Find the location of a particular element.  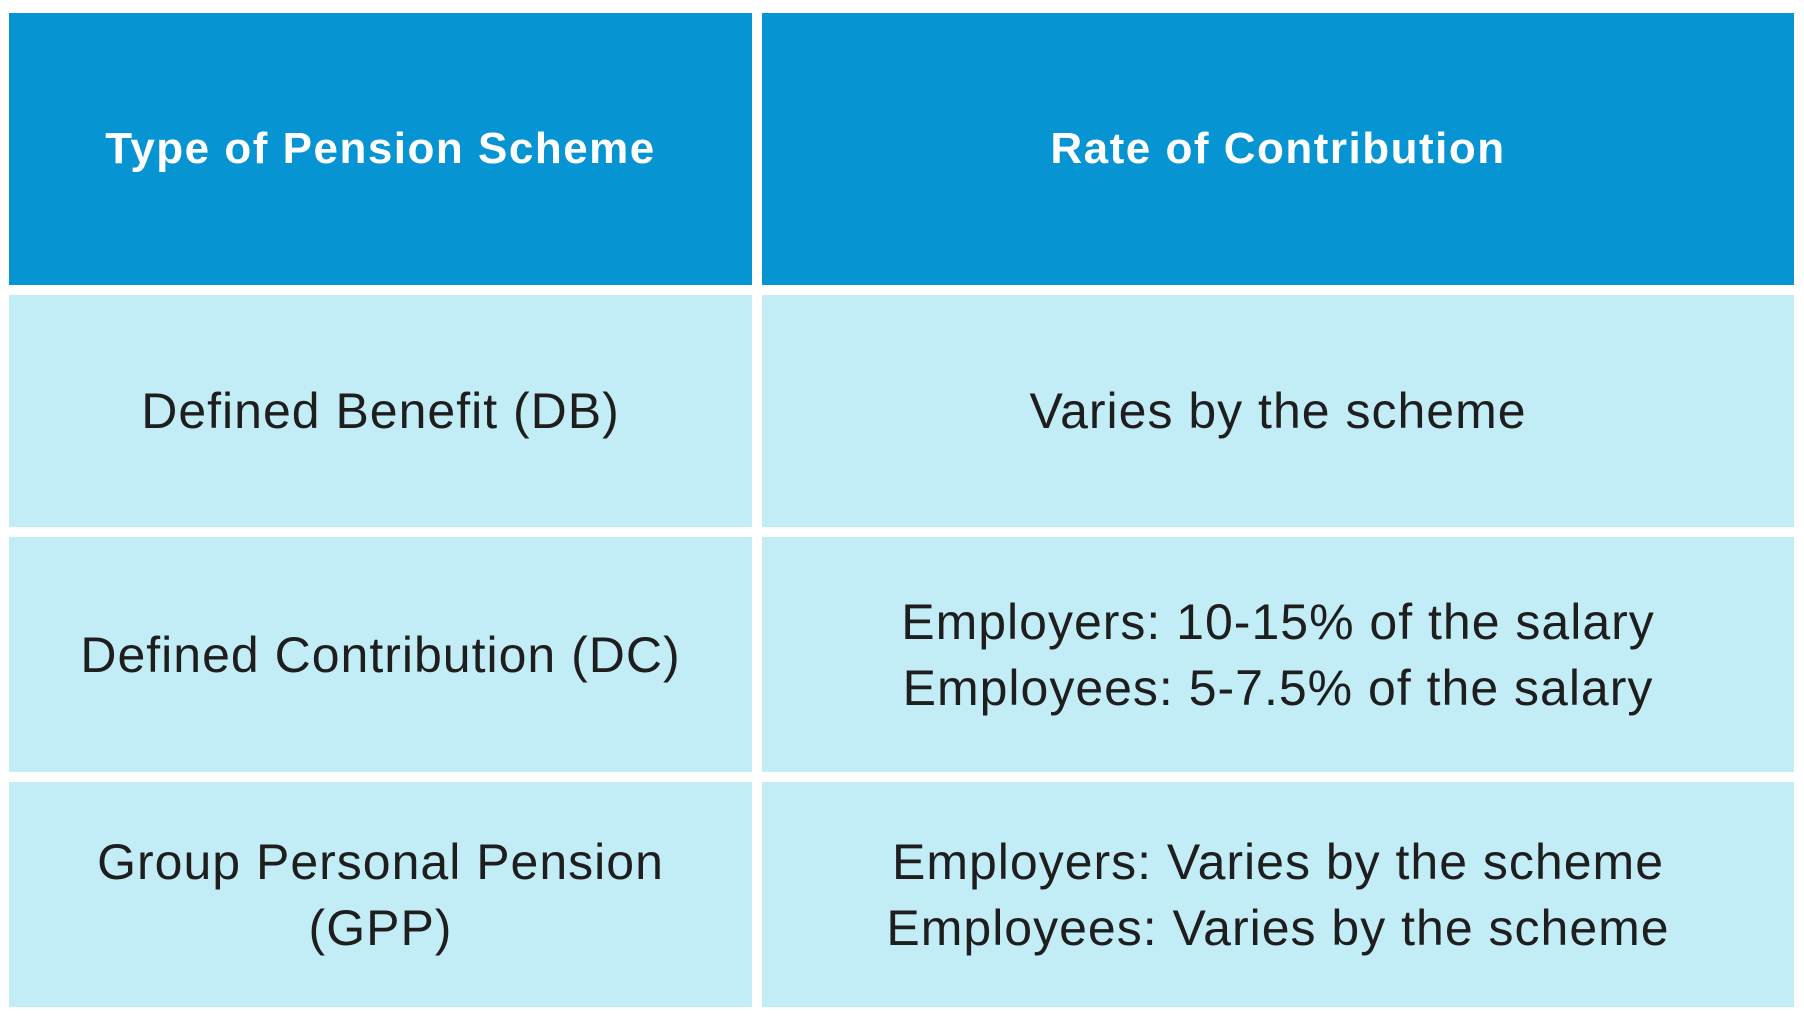

column-header-type-of-pension-scheme: Type of Pension Scheme is located at coordinates (380, 149).